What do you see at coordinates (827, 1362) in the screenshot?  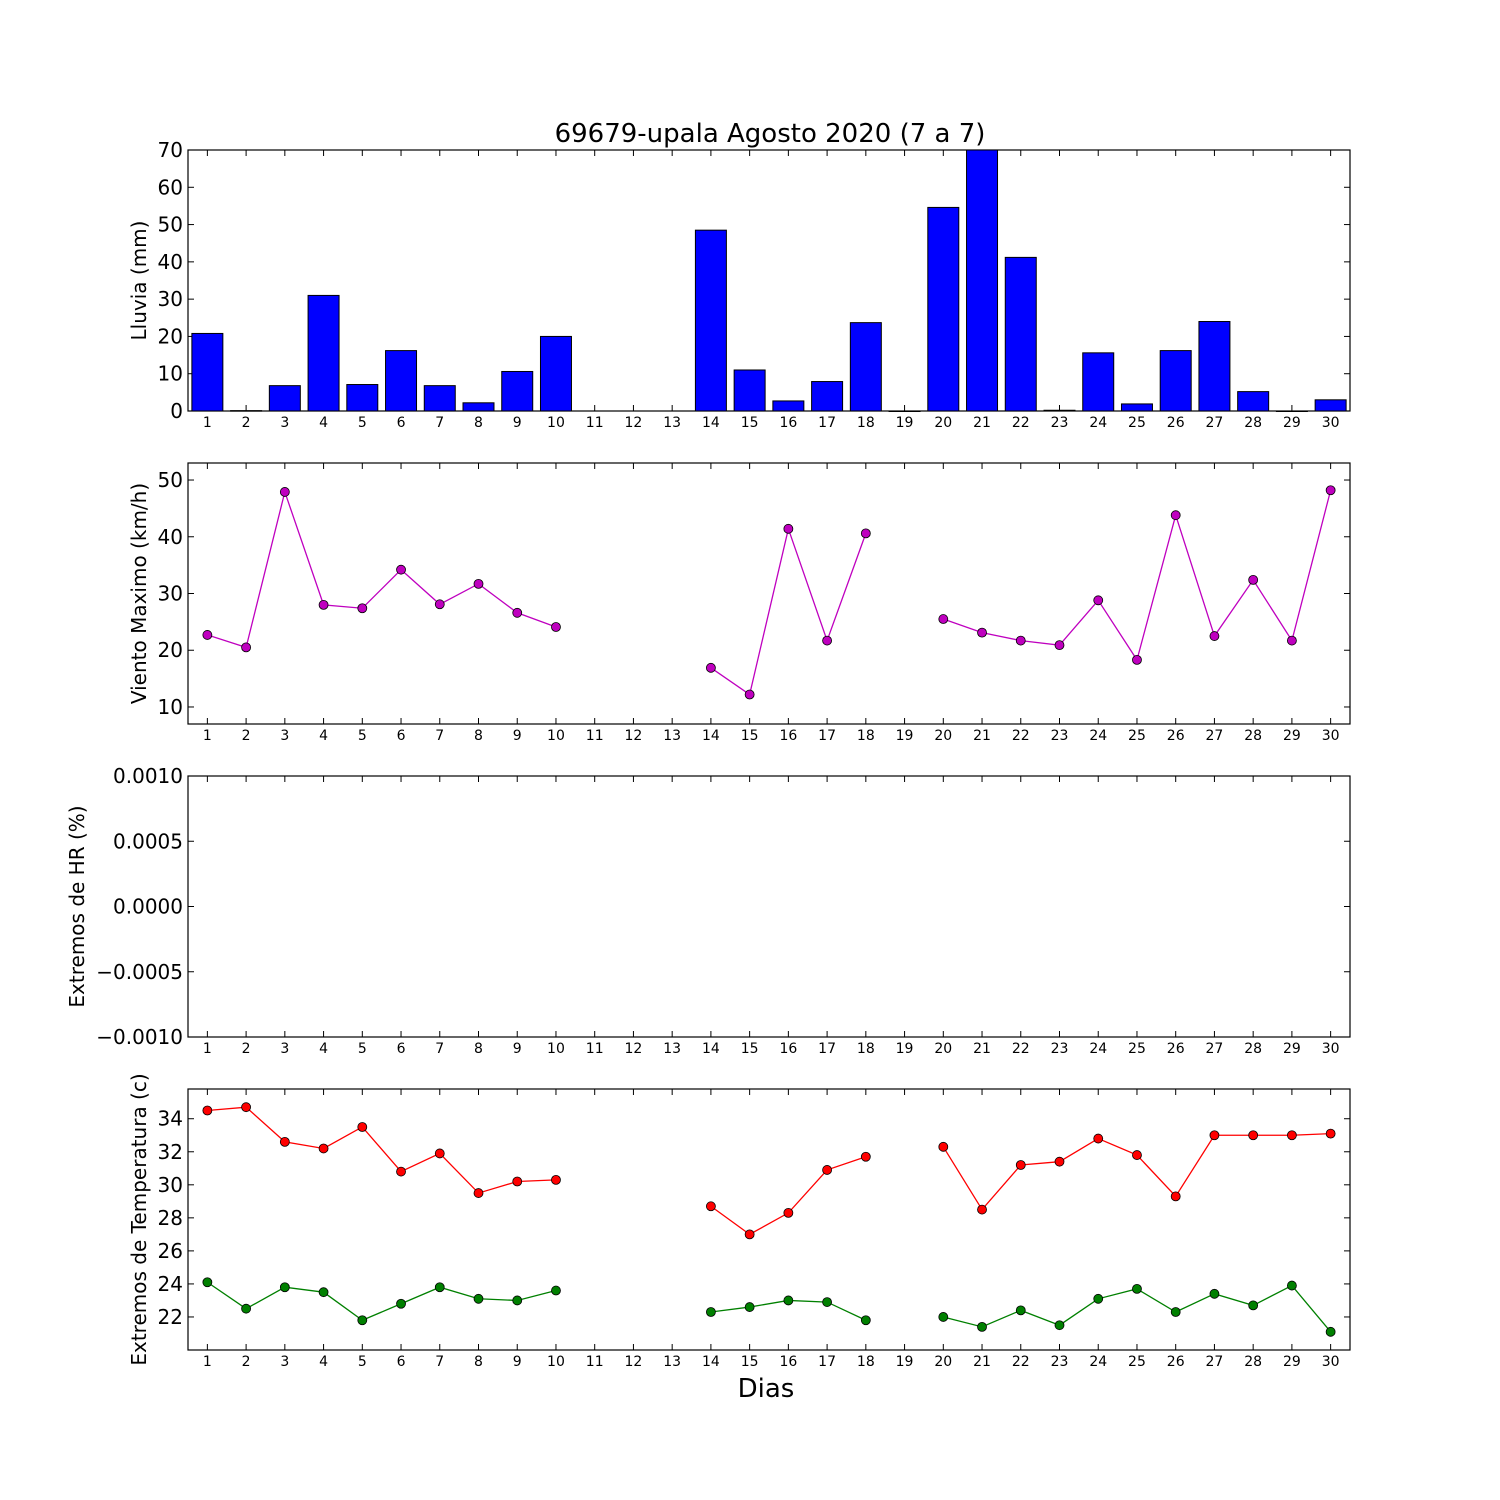 I see `panel-3-xtick-label: 17` at bounding box center [827, 1362].